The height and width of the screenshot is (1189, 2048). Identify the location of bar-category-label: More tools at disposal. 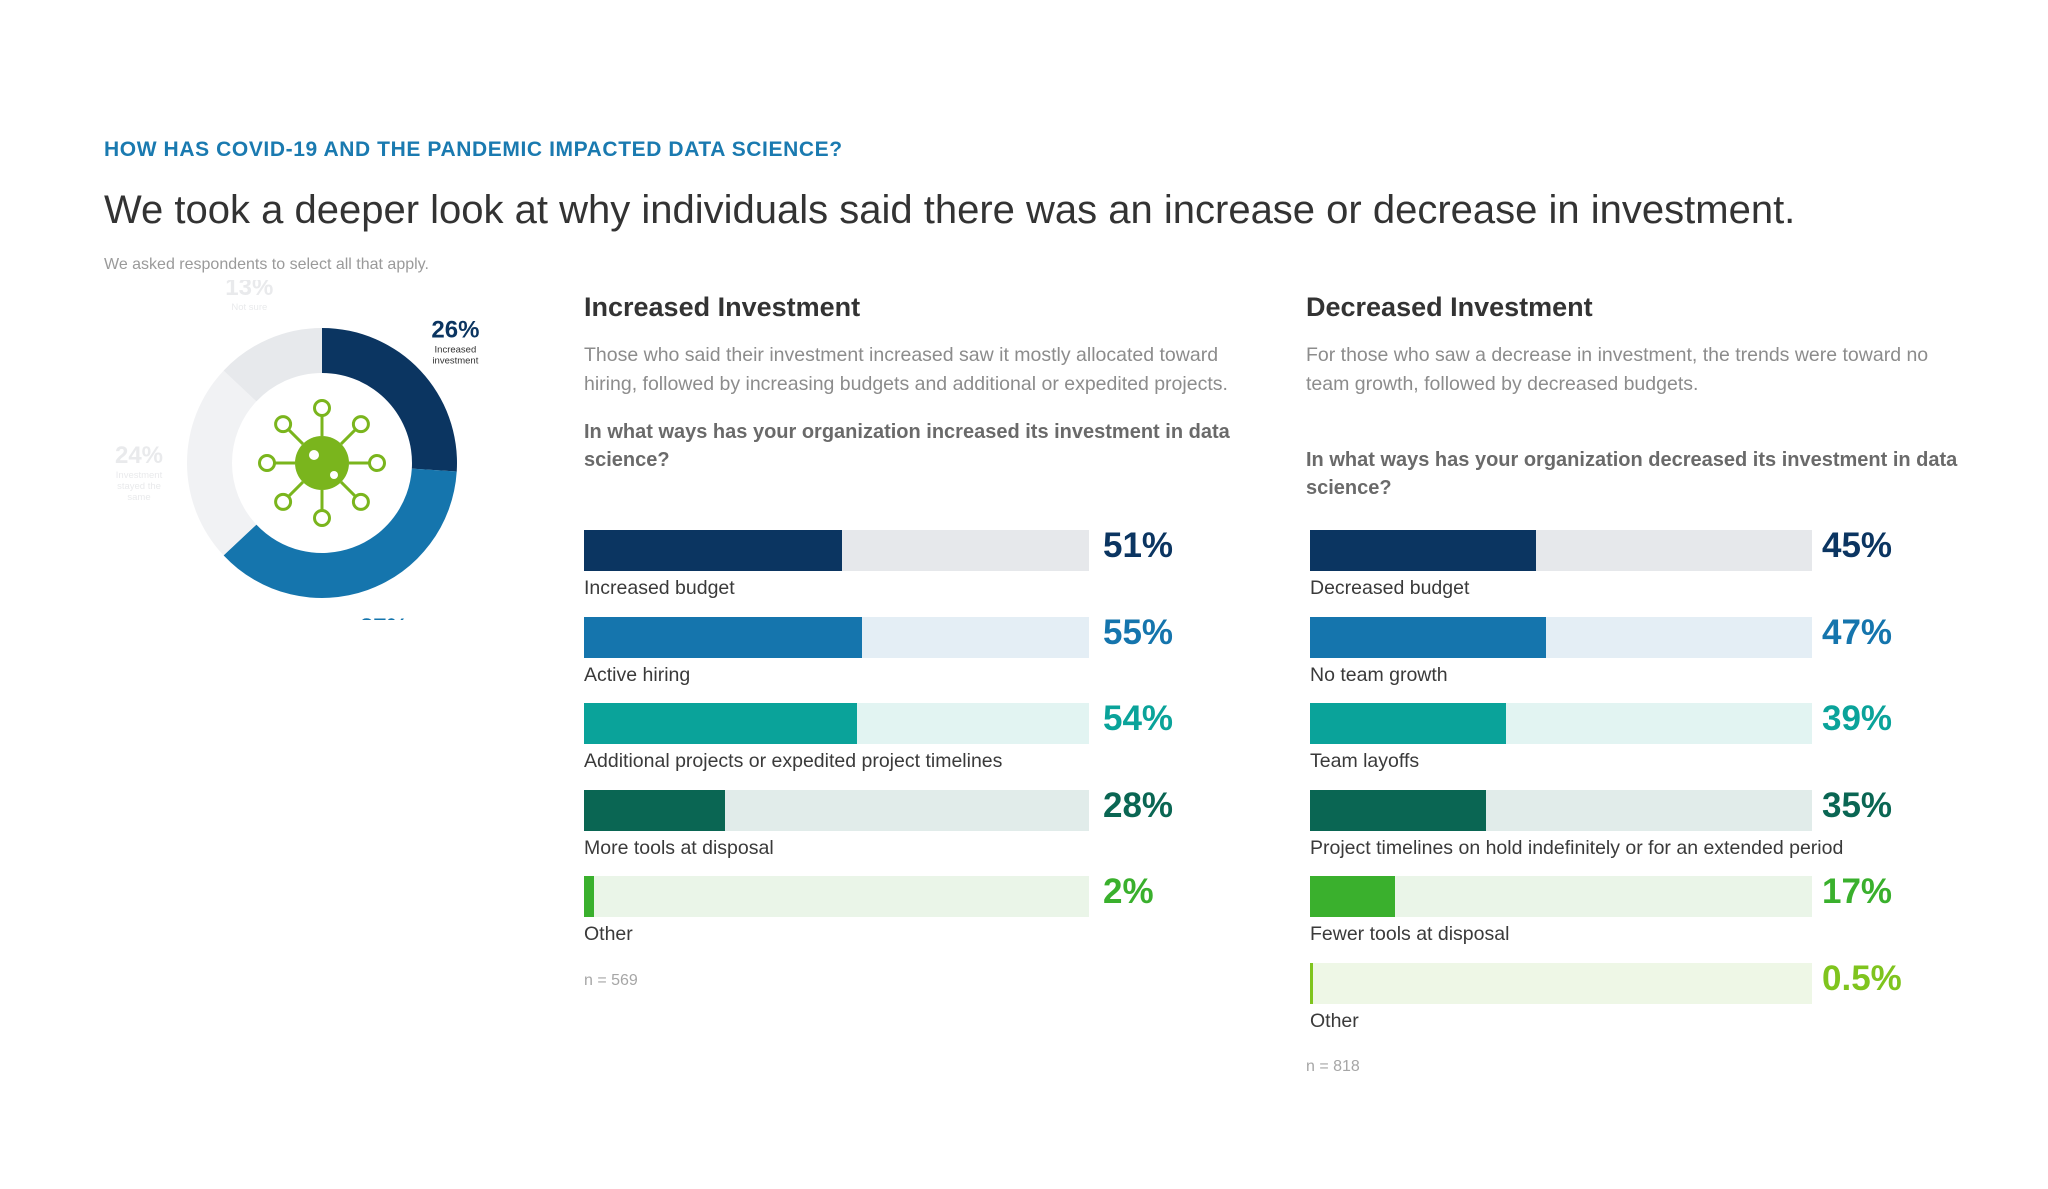
(679, 847).